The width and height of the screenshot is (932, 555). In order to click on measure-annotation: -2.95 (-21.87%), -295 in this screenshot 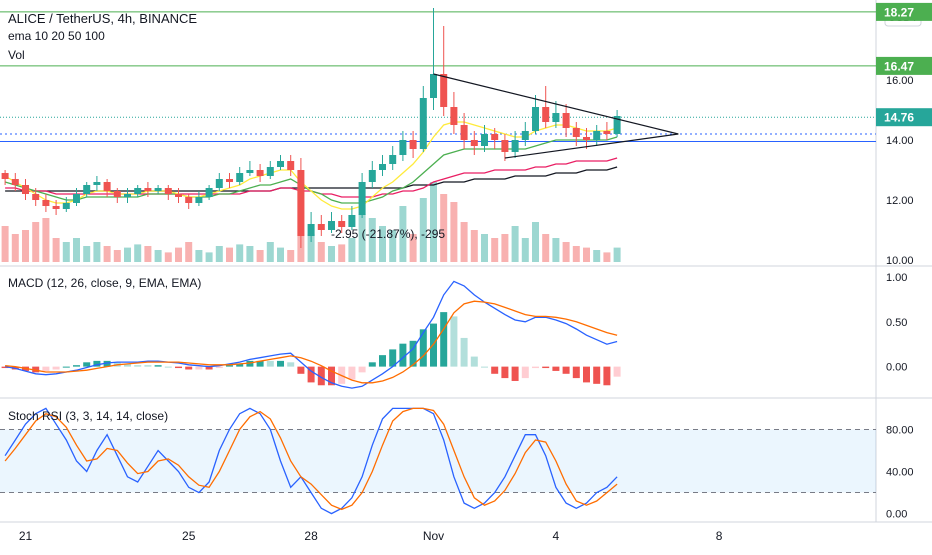, I will do `click(388, 234)`.